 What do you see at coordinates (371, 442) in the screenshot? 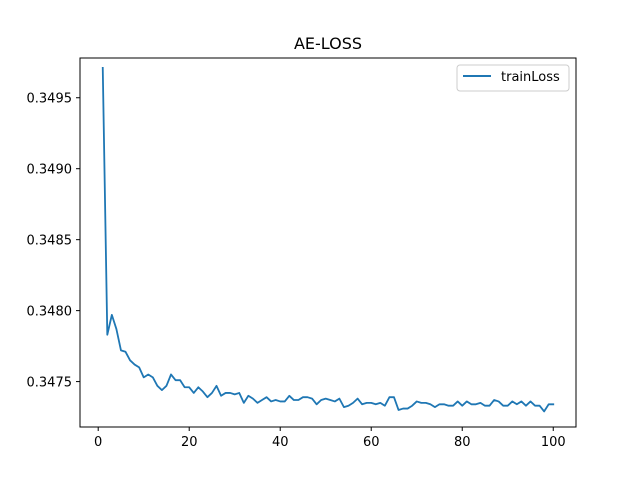
I see `x-tick-label: 60` at bounding box center [371, 442].